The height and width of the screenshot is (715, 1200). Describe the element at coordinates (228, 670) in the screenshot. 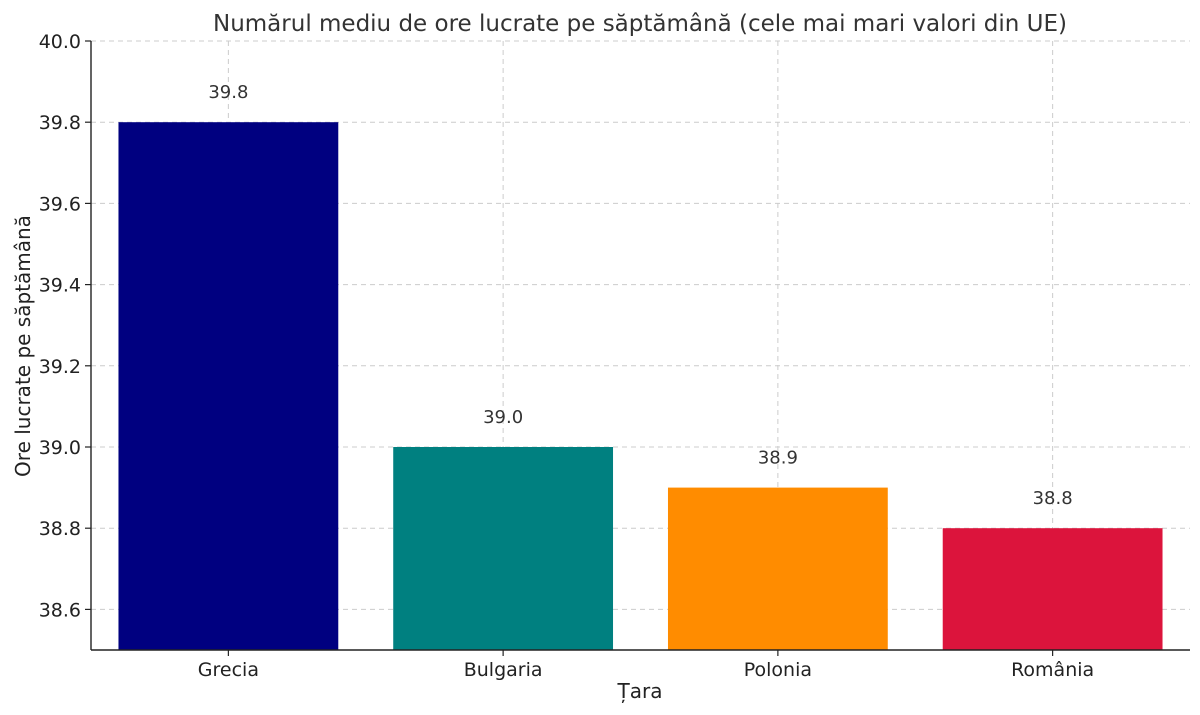

I see `x-tick-label: Grecia` at that location.